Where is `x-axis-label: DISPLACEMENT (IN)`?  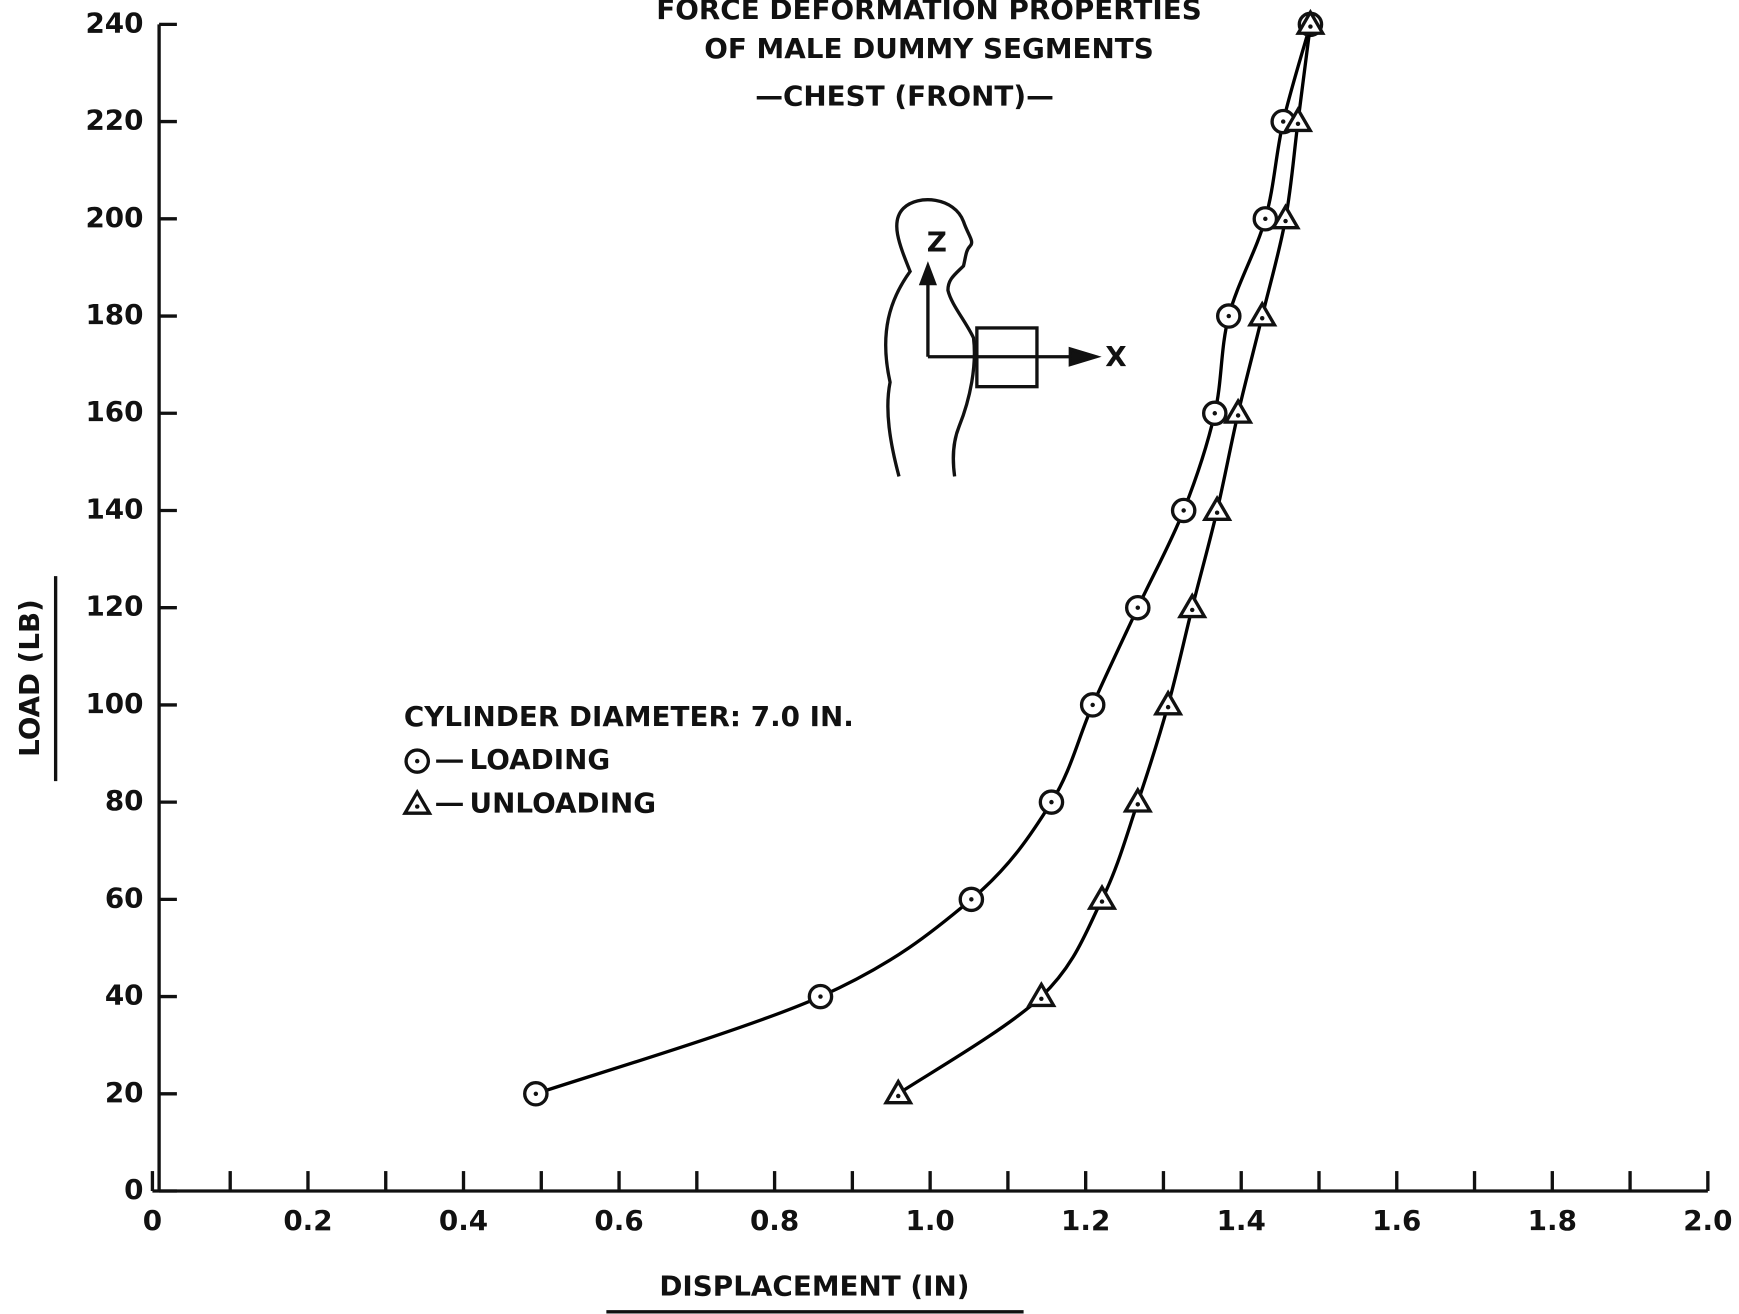 x-axis-label: DISPLACEMENT (IN) is located at coordinates (814, 1285).